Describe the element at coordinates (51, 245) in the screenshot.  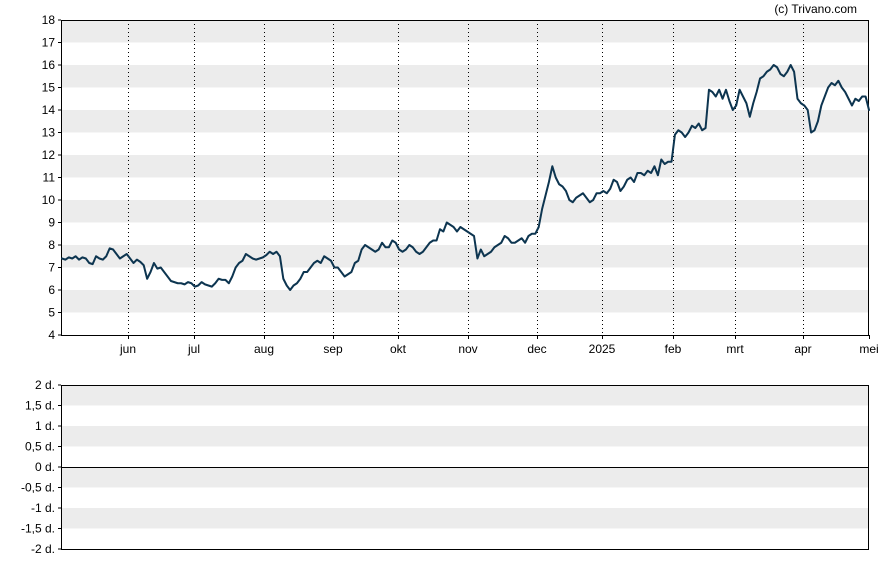
I see `y-tick-label: 8` at that location.